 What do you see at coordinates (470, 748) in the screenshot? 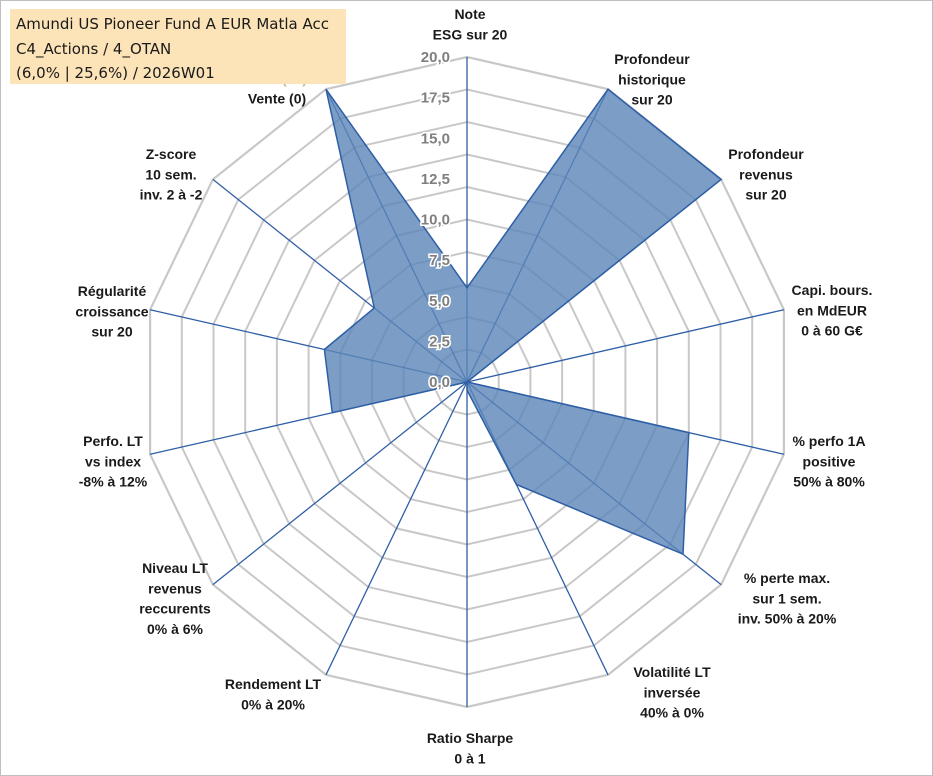
I see `axis-label: Ratio Sharpe 0 à 1` at bounding box center [470, 748].